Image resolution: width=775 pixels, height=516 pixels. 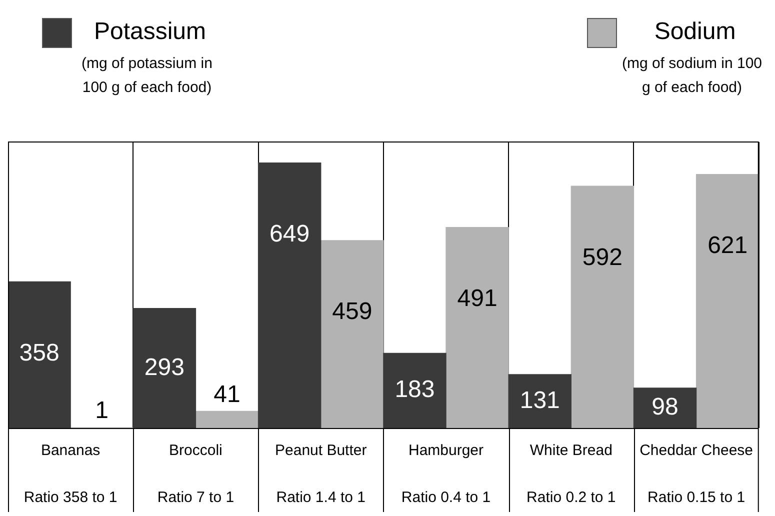 I want to click on x-tick-label: Peanut Butter, so click(x=320, y=451).